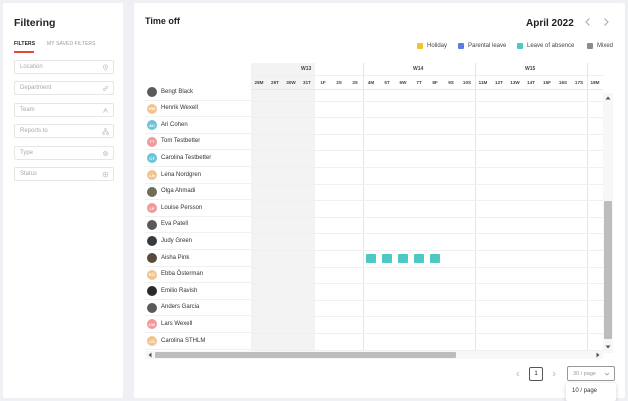 The height and width of the screenshot is (401, 628). Describe the element at coordinates (152, 274) in the screenshot. I see `avatar: EÖ` at that location.